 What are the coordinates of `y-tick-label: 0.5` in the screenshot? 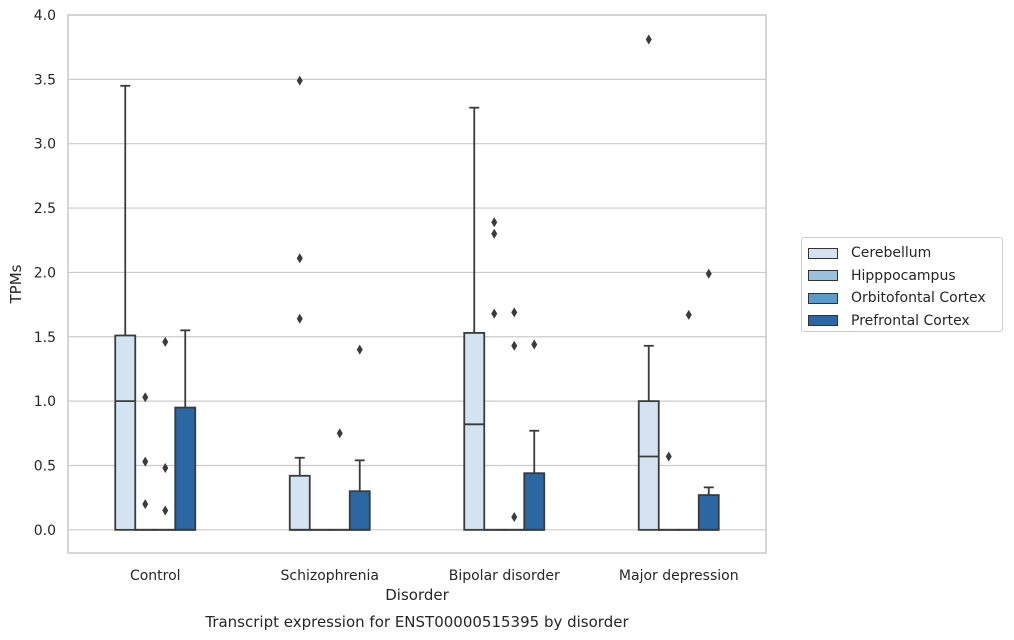 It's located at (45, 466).